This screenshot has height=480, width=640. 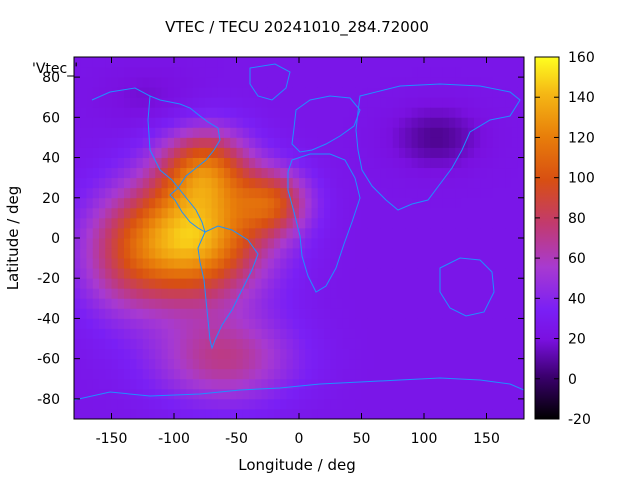 What do you see at coordinates (48, 400) in the screenshot?
I see `y-tick-label: -80` at bounding box center [48, 400].